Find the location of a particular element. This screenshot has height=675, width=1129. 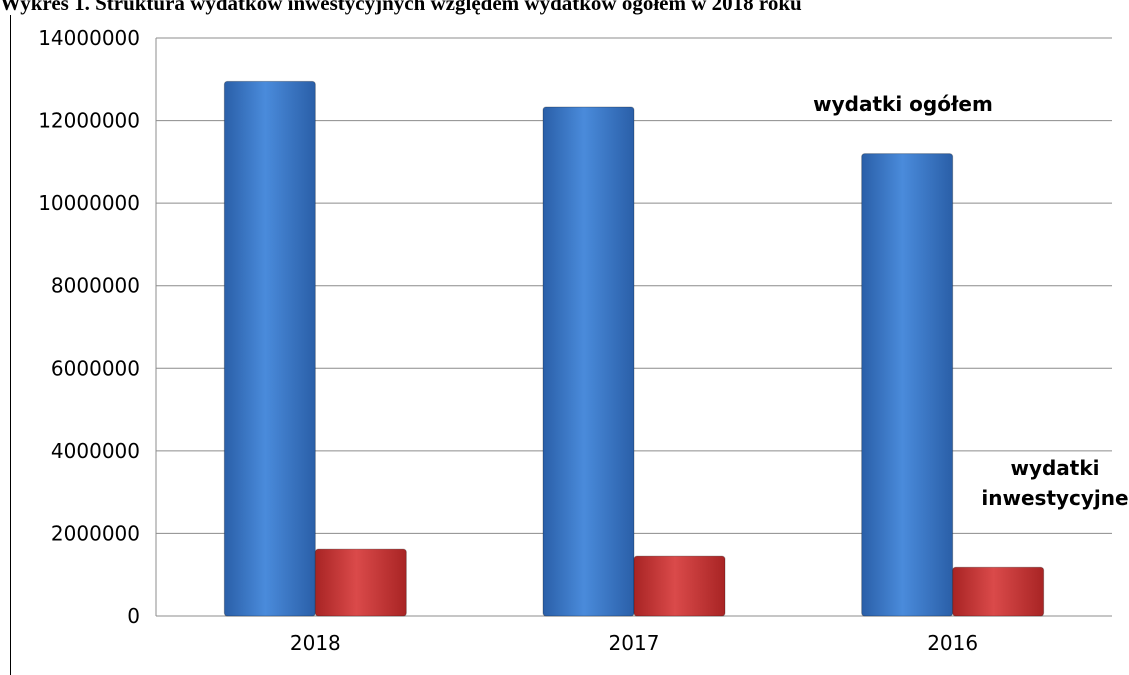

bar-wydatki-inwestycyjne-2016 is located at coordinates (998, 591).